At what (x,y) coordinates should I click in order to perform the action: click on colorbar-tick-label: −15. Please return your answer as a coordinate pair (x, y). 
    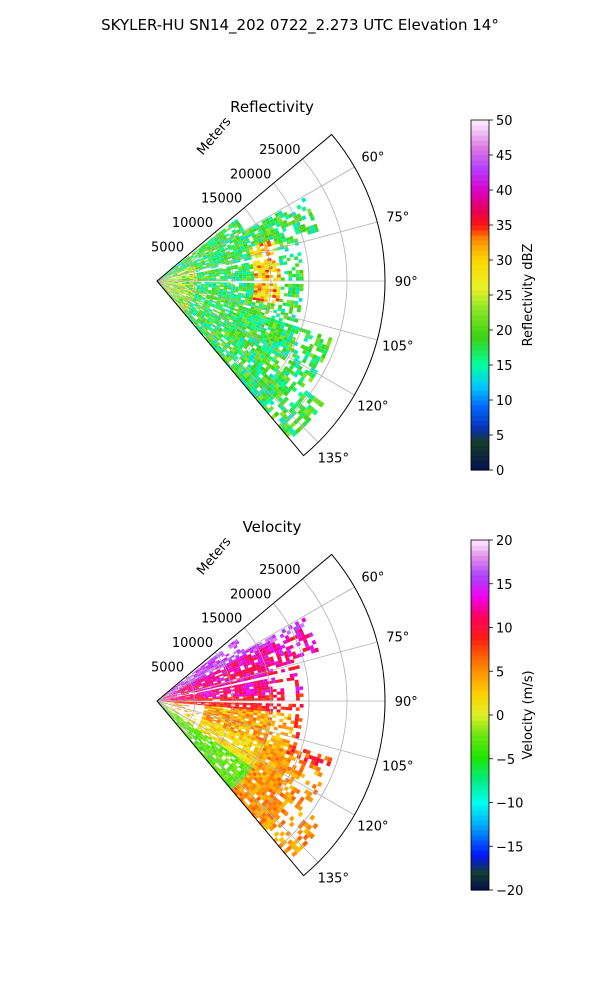
    Looking at the image, I should click on (509, 847).